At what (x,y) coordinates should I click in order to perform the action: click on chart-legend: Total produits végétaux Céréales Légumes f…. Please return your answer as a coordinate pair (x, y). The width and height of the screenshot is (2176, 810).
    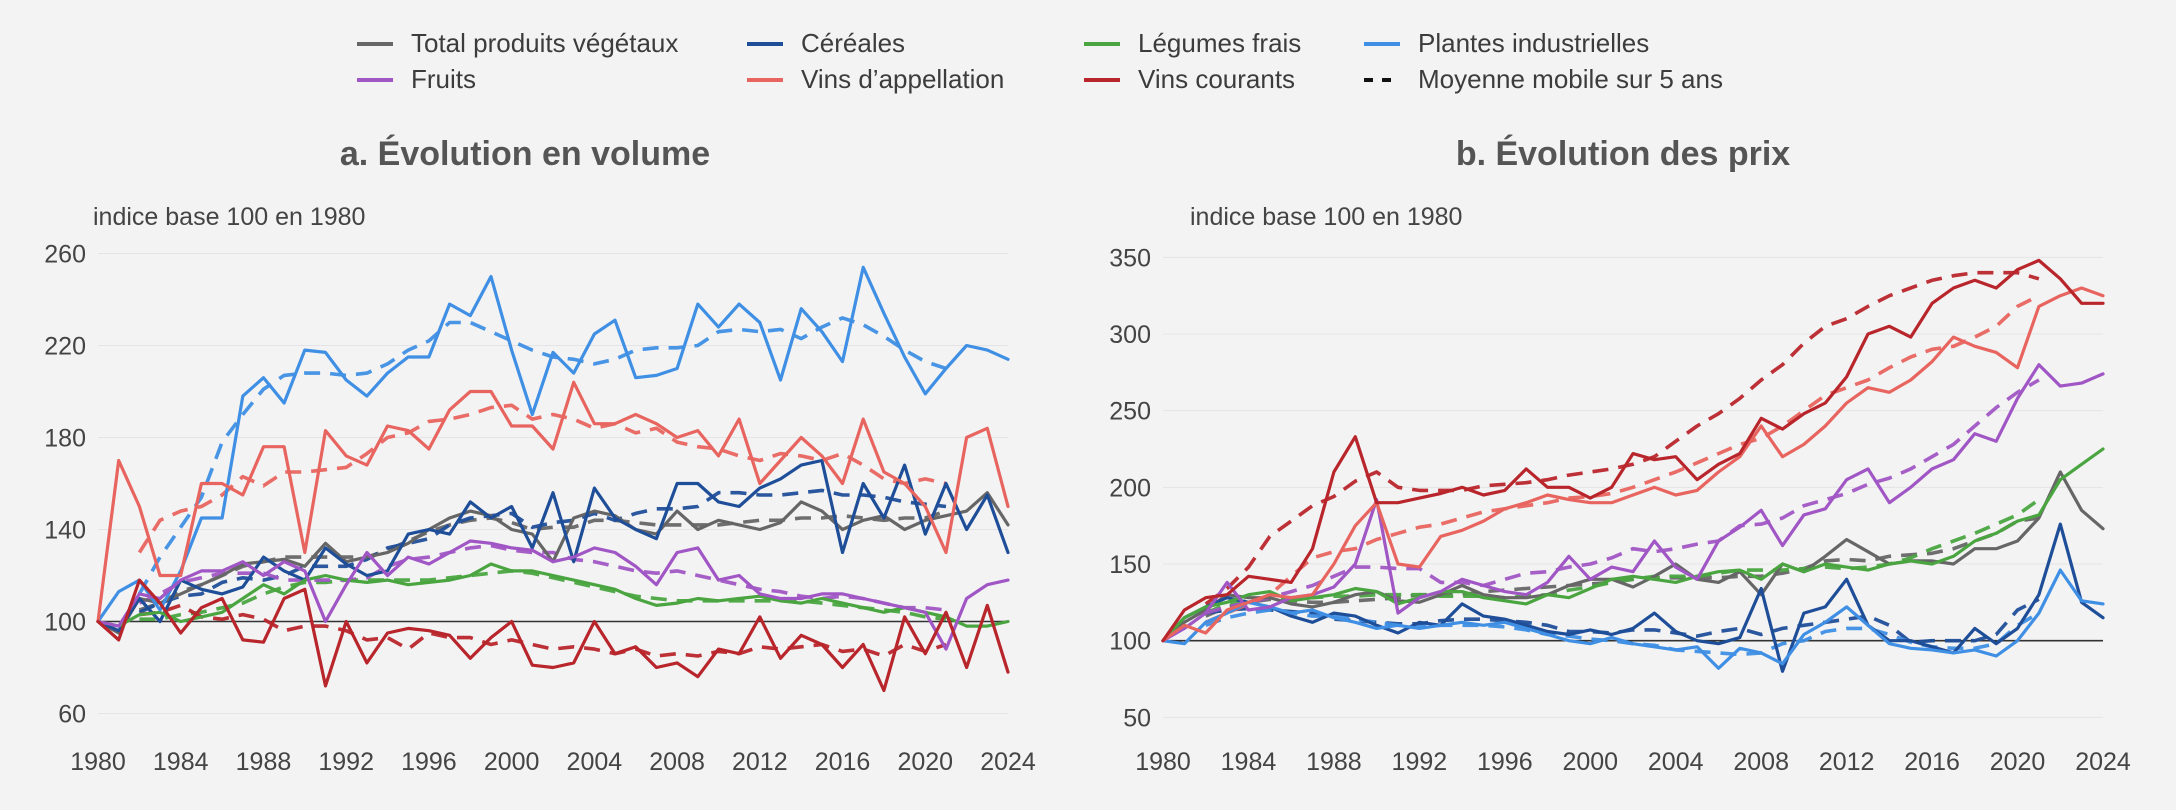
    Looking at the image, I should click on (1095, 66).